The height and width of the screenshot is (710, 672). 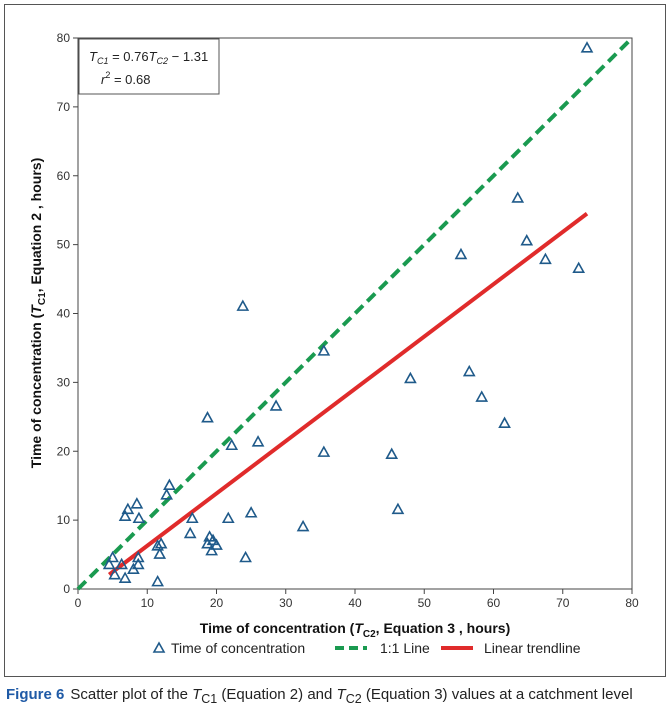 What do you see at coordinates (64, 382) in the screenshot?
I see `y-tick-label: 30` at bounding box center [64, 382].